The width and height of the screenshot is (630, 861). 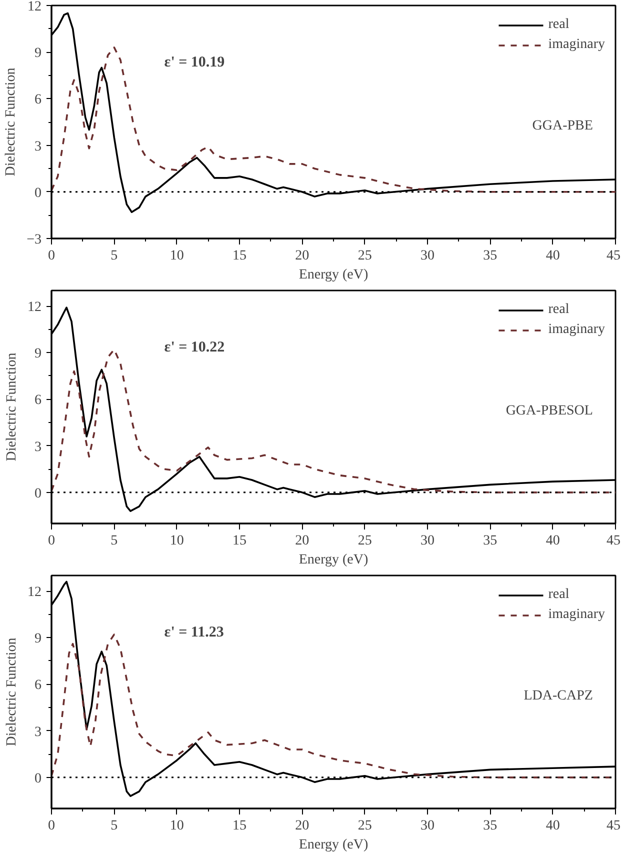 I want to click on annotation: GGA-PBESOL, so click(x=549, y=411).